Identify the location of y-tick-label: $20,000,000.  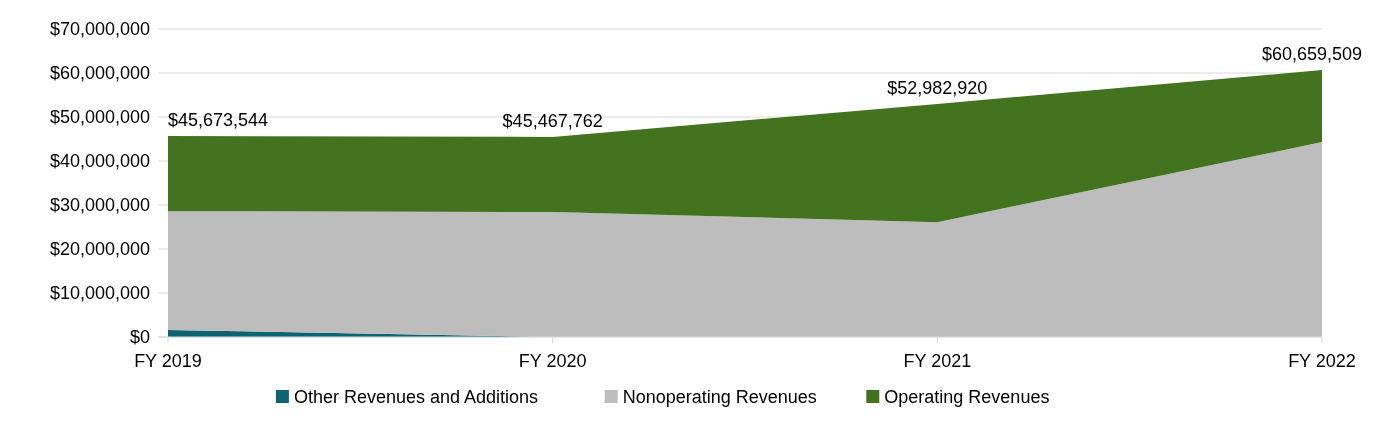
(99, 249).